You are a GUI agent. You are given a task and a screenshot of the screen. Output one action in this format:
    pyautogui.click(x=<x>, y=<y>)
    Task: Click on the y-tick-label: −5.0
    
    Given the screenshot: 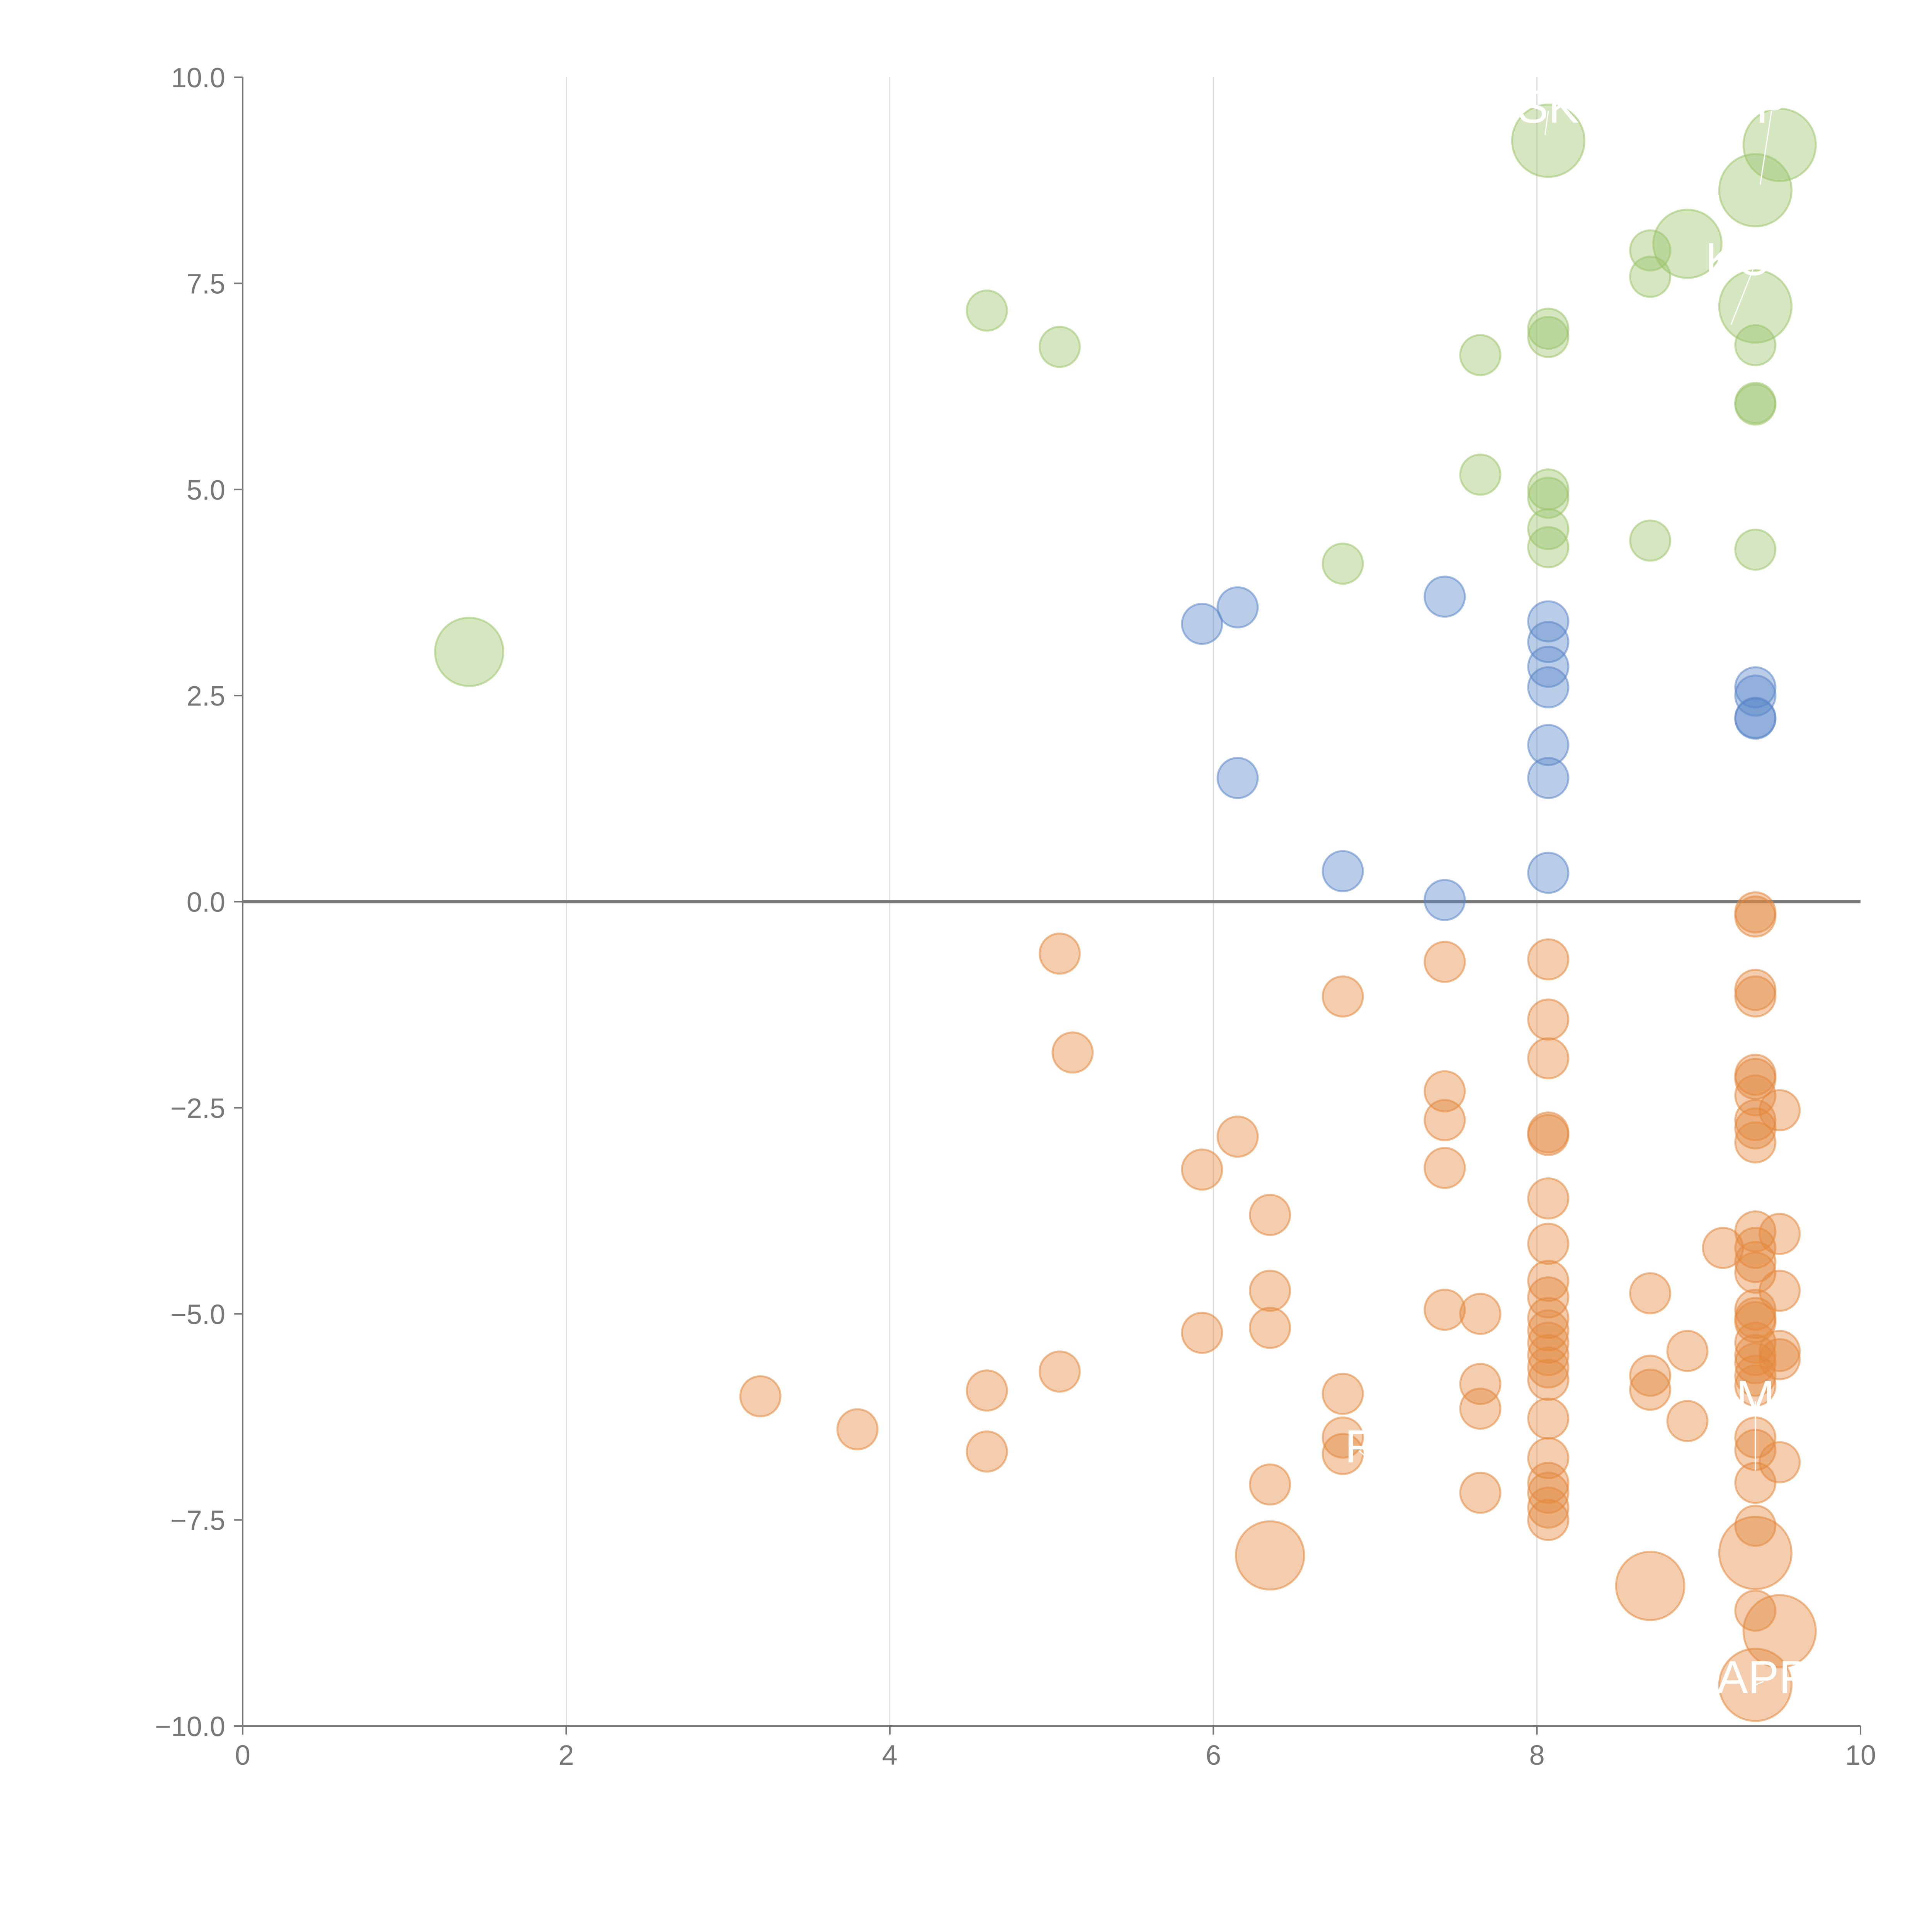 What is the action you would take?
    pyautogui.click(x=198, y=1314)
    